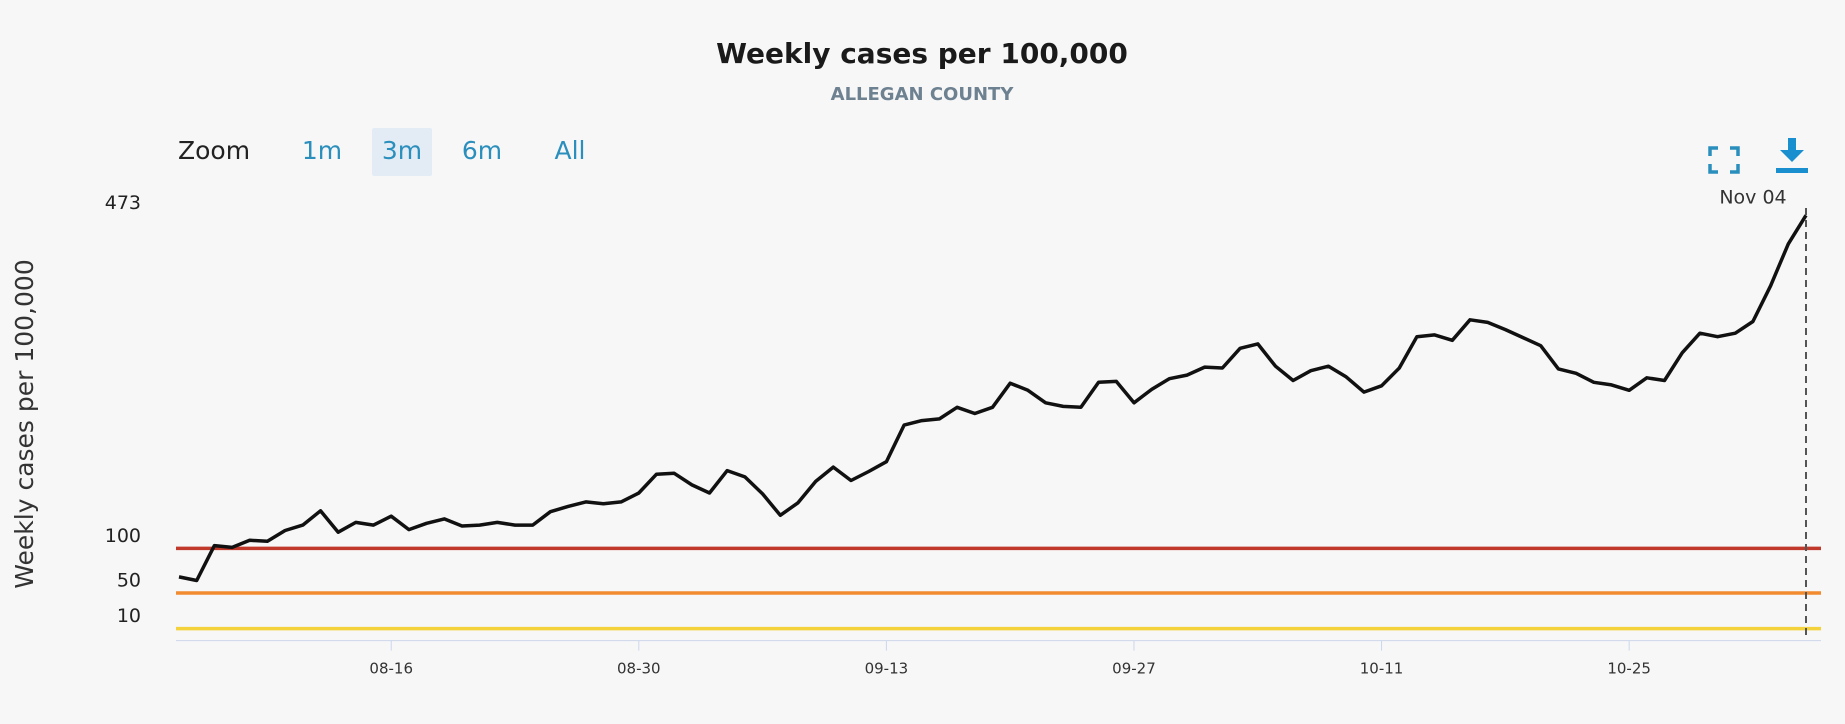 The width and height of the screenshot is (1845, 724). I want to click on y-tick-label: 10, so click(129, 616).